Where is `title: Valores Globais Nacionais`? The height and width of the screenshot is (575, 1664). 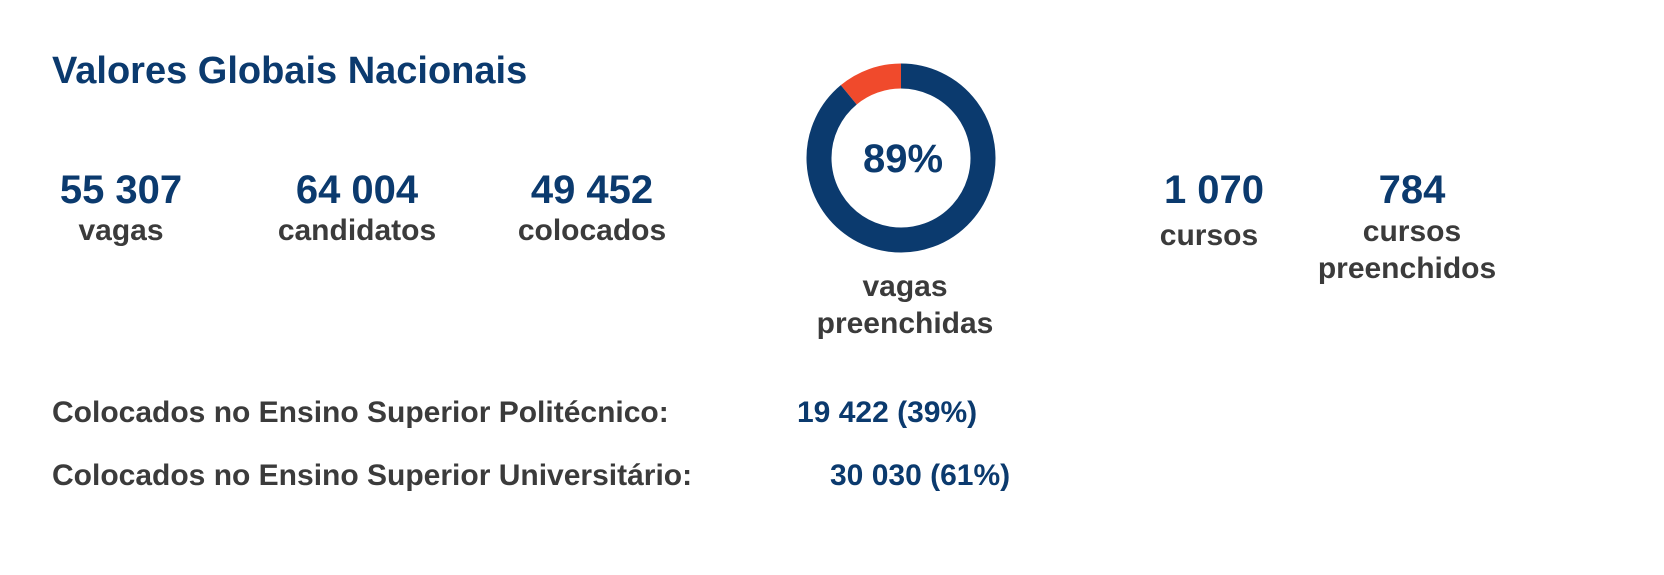
title: Valores Globais Nacionais is located at coordinates (289, 71).